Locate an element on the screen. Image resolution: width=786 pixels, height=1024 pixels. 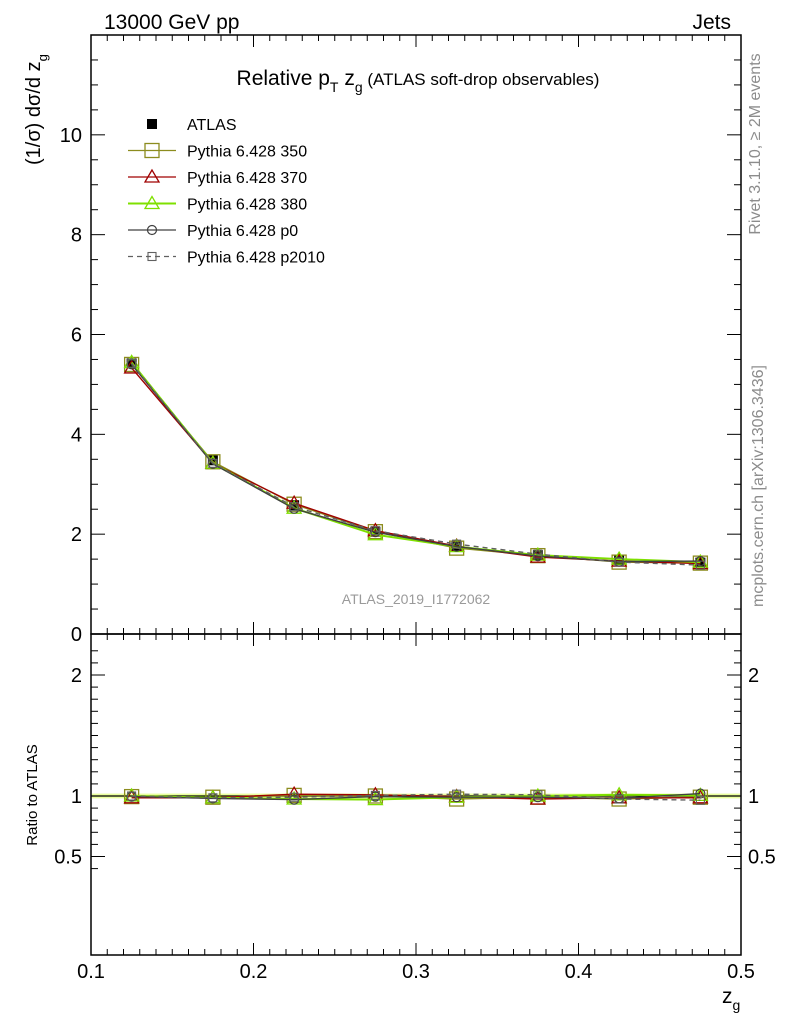
legend-item-p370: Pythia 6.428 370 is located at coordinates (217, 177).